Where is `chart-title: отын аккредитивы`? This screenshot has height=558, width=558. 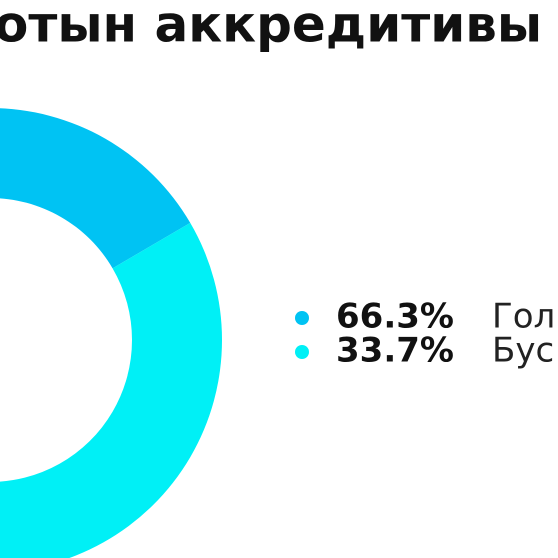
chart-title: отын аккредитивы is located at coordinates (271, 27).